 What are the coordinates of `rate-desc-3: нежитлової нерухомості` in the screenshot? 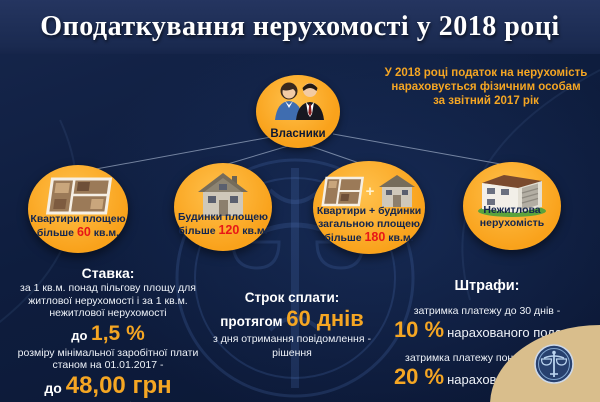 It's located at (108, 313).